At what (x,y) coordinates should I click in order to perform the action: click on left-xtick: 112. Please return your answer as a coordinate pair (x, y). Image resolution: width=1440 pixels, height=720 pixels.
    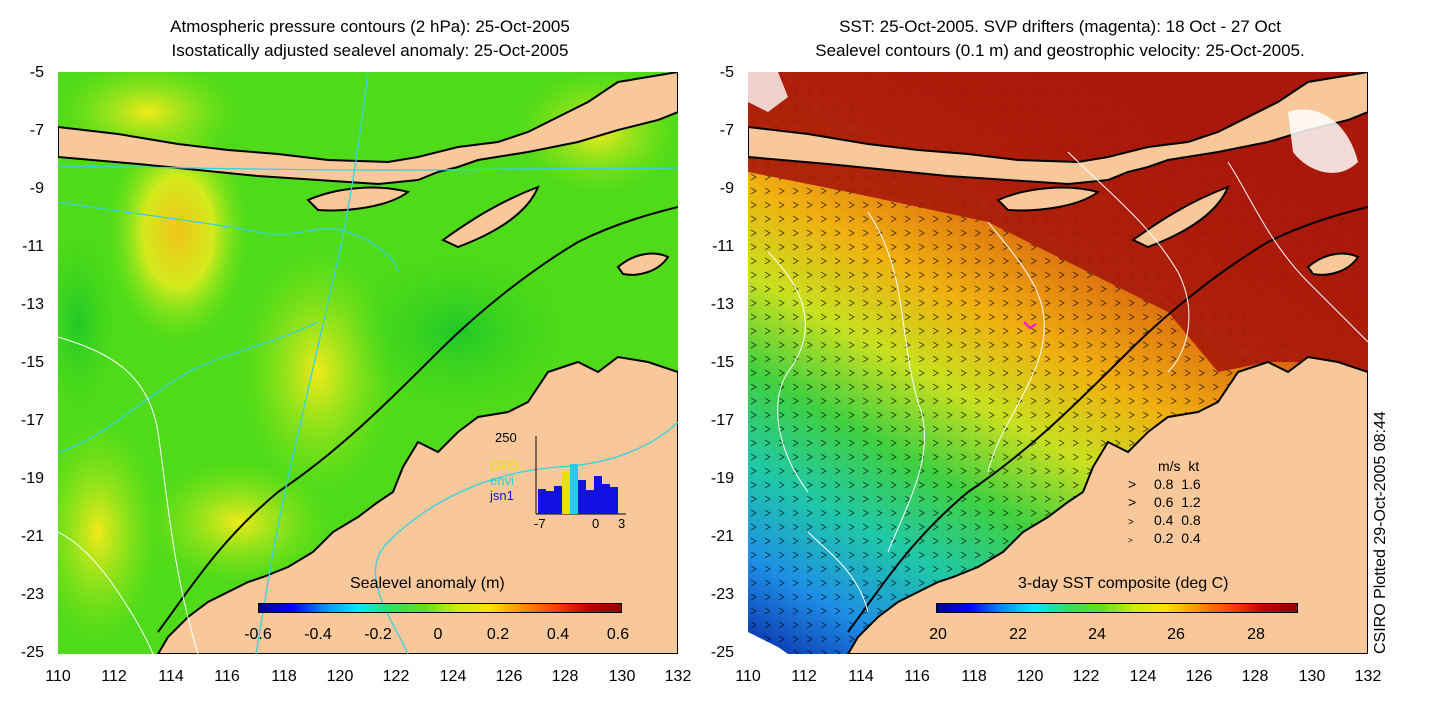
    Looking at the image, I should click on (114, 676).